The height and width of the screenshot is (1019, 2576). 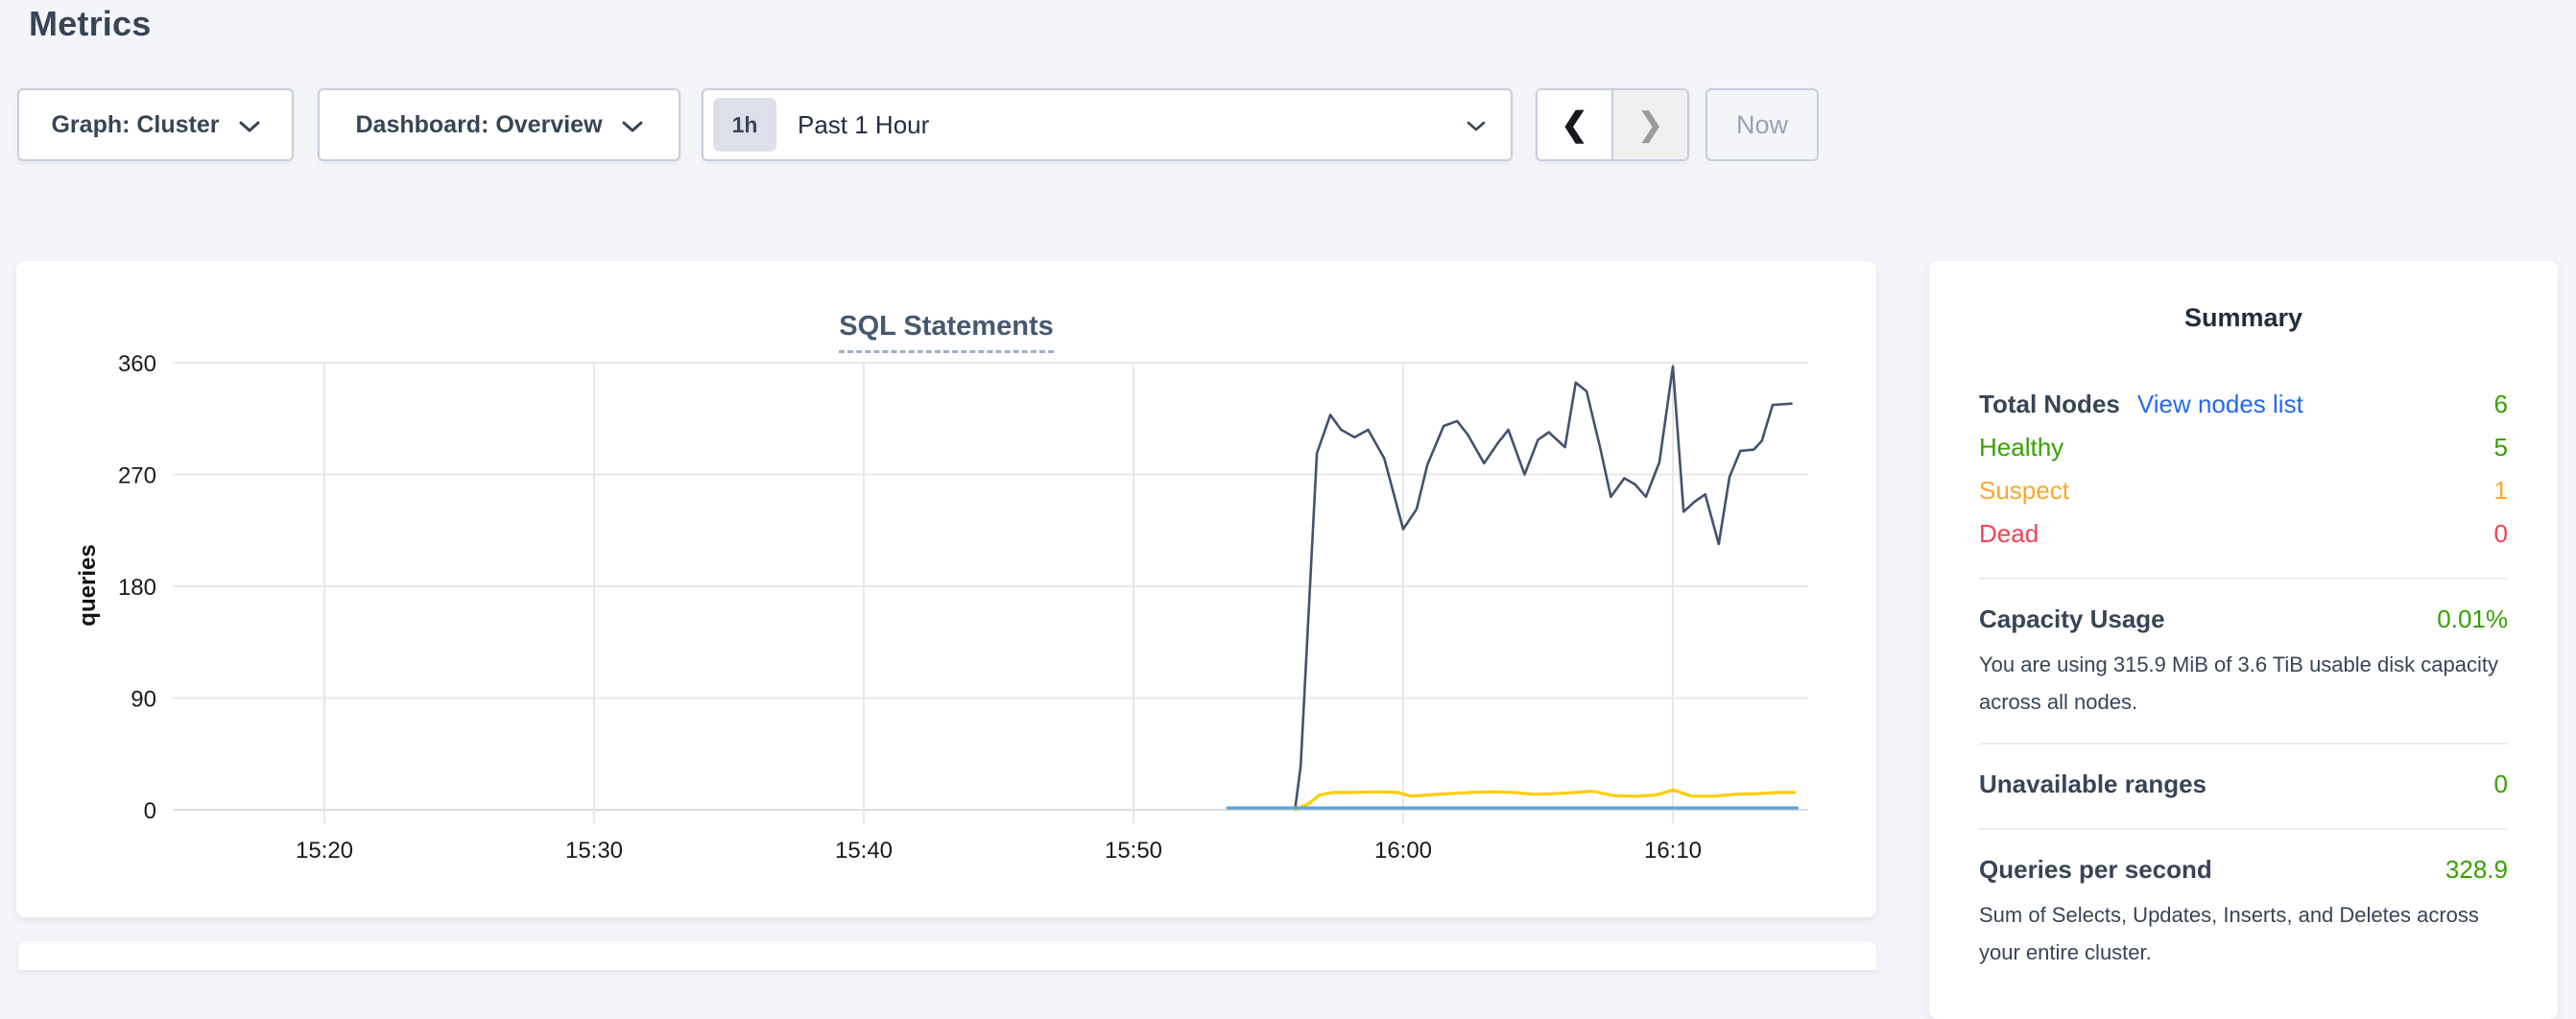 I want to click on graph-dropdown-label: Graph: Cluster, so click(x=135, y=124).